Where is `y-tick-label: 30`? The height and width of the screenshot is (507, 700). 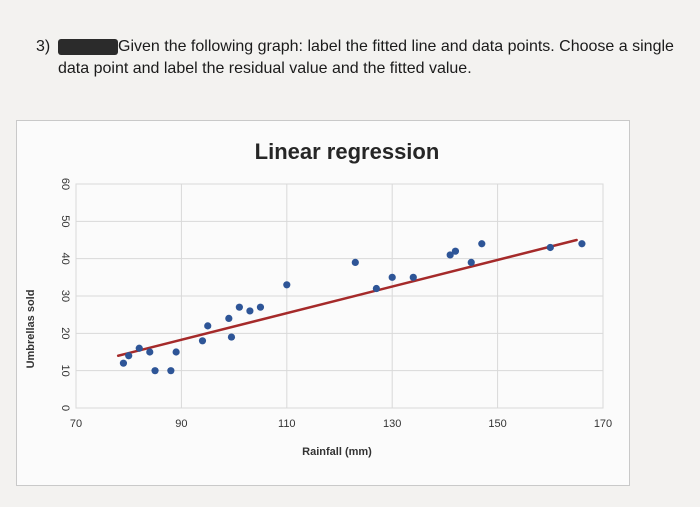 y-tick-label: 30 is located at coordinates (65, 296).